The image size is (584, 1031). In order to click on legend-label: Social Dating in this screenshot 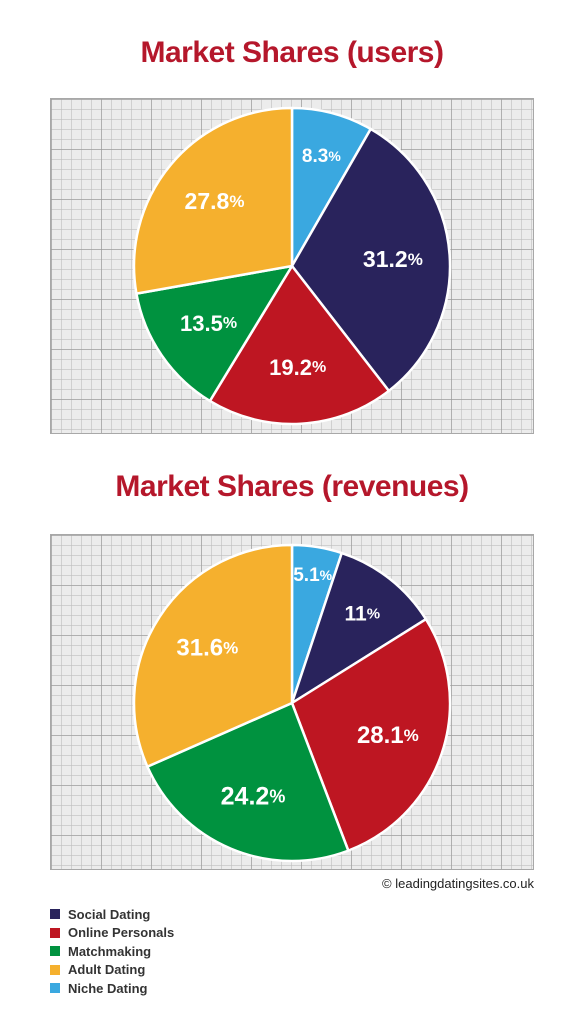, I will do `click(109, 914)`.